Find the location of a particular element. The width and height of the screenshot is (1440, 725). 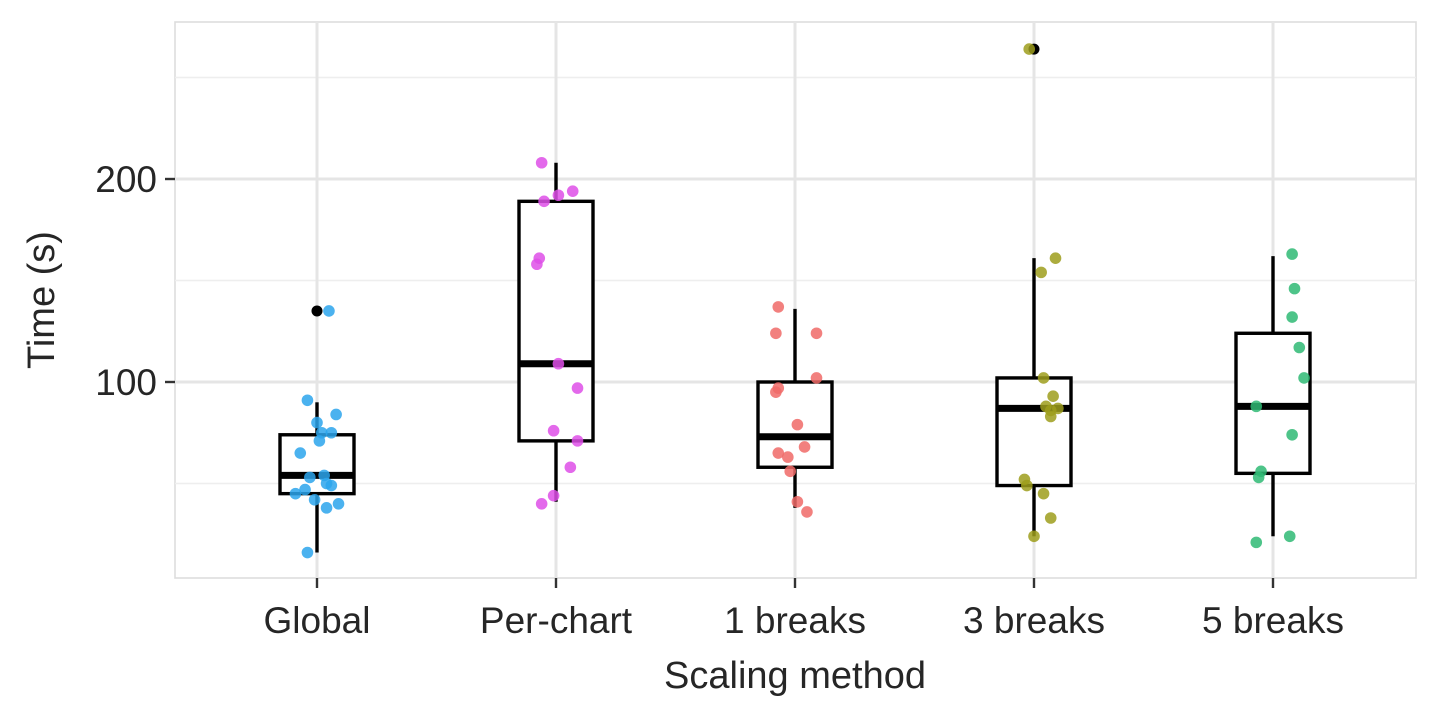

x-tick-label: 3 breaks is located at coordinates (1034, 620).